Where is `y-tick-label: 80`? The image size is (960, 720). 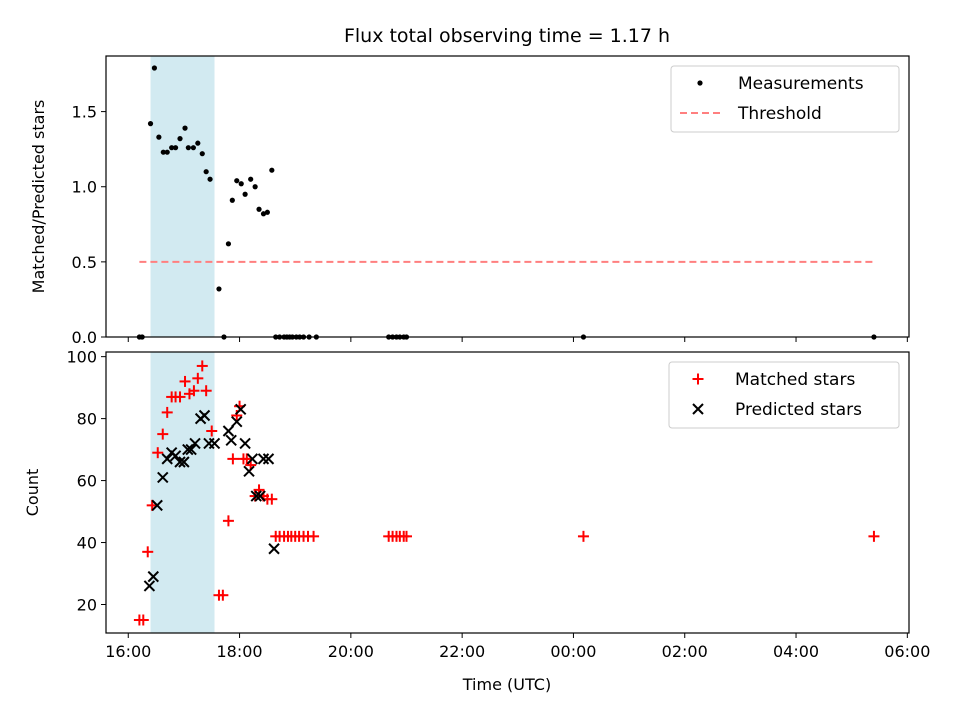
y-tick-label: 80 is located at coordinates (87, 419).